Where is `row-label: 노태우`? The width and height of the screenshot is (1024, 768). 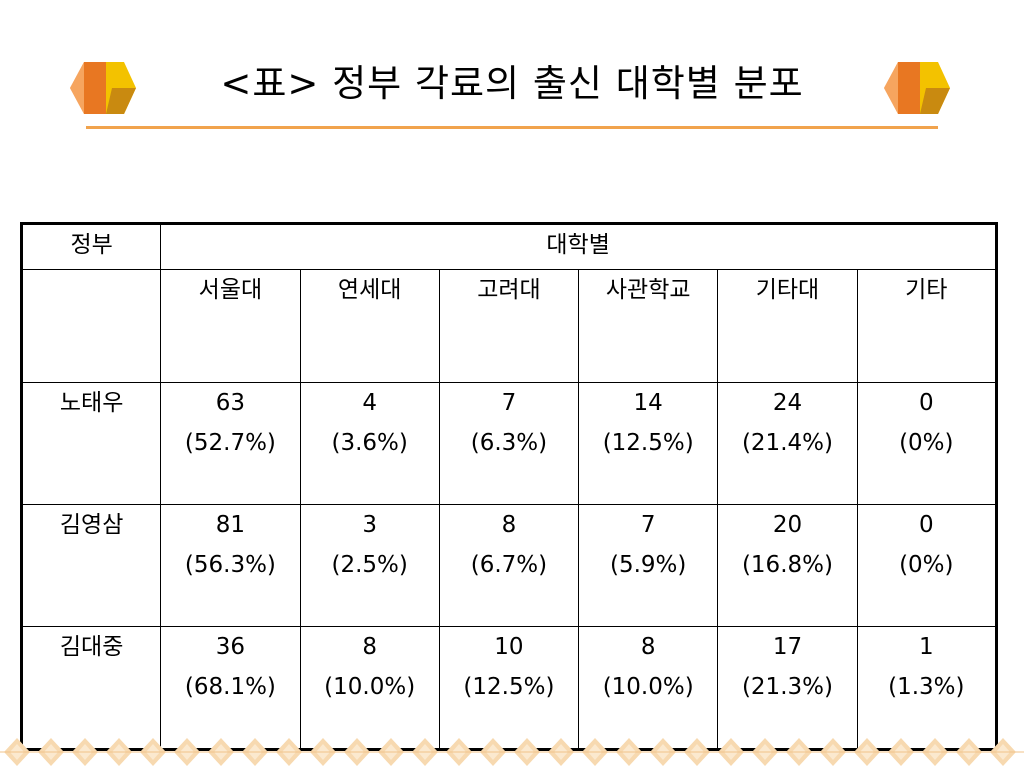 row-label: 노태우 is located at coordinates (91, 443).